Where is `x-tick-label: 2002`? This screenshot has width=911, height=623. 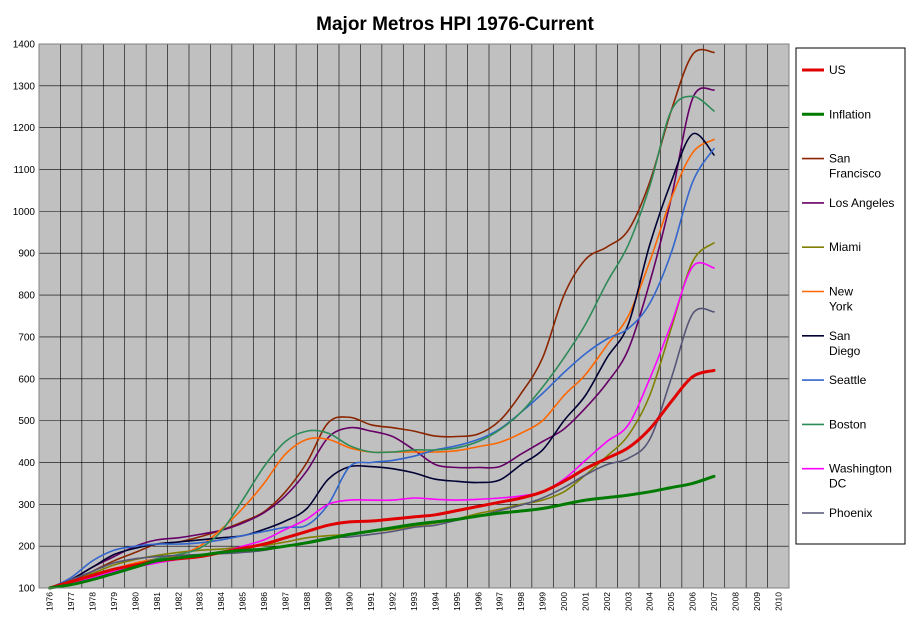 x-tick-label: 2002 is located at coordinates (607, 601).